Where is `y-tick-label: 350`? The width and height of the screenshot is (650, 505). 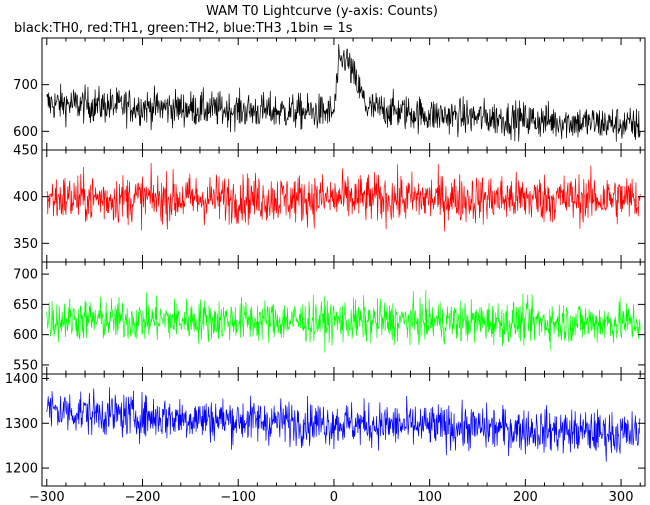
y-tick-label: 350 is located at coordinates (25, 244).